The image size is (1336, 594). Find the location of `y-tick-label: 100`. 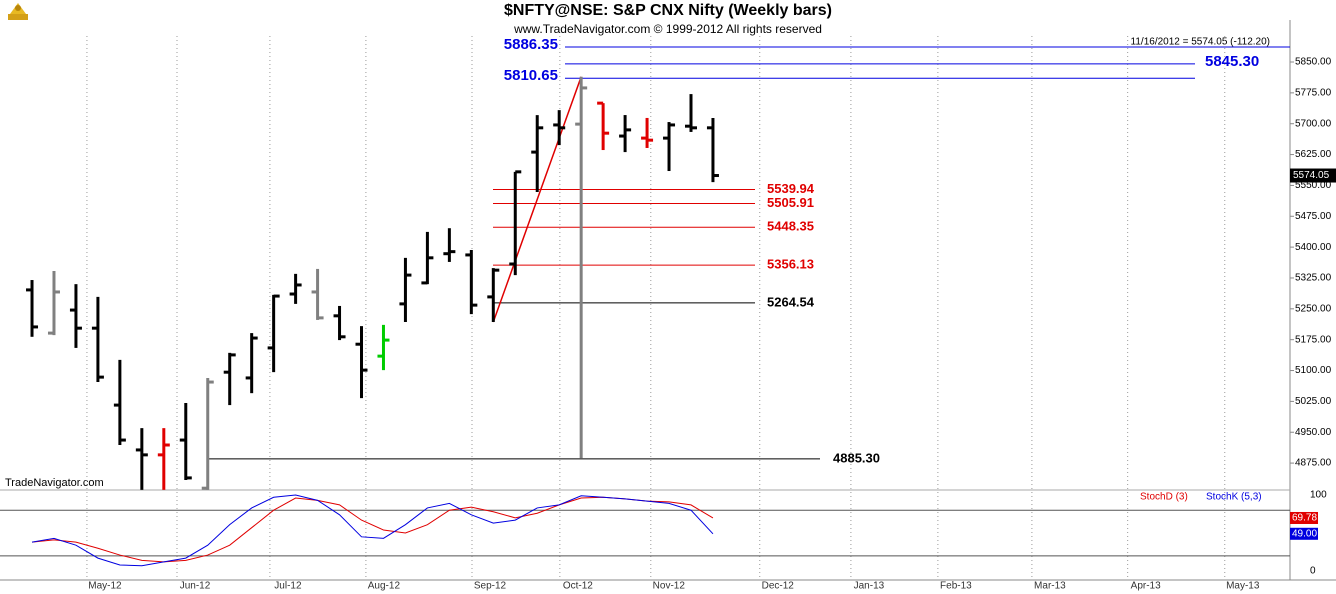

y-tick-label: 100 is located at coordinates (1318, 495).